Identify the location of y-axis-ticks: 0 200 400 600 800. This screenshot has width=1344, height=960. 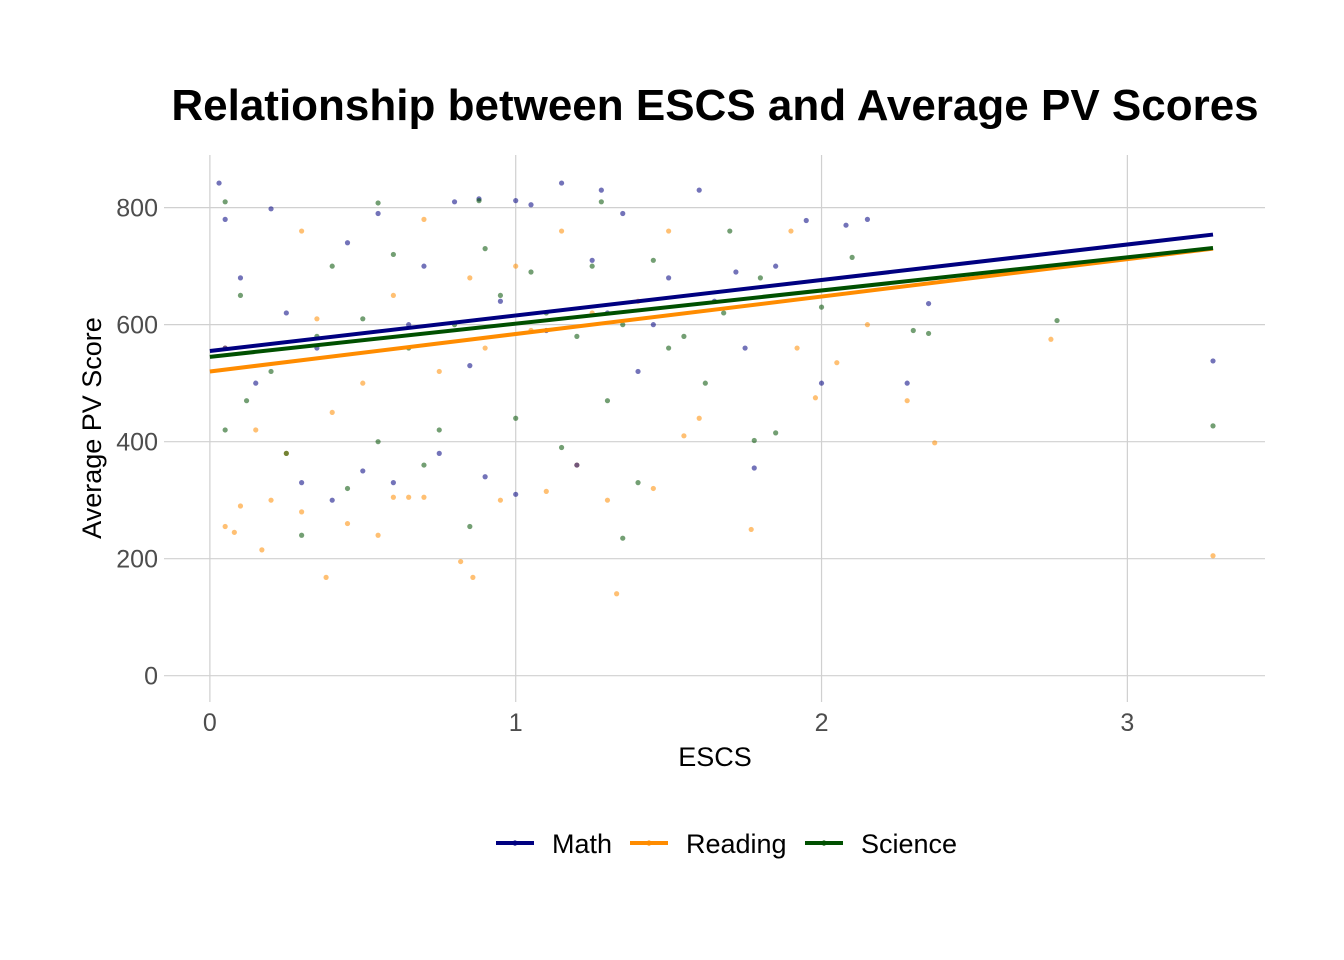
(137, 443).